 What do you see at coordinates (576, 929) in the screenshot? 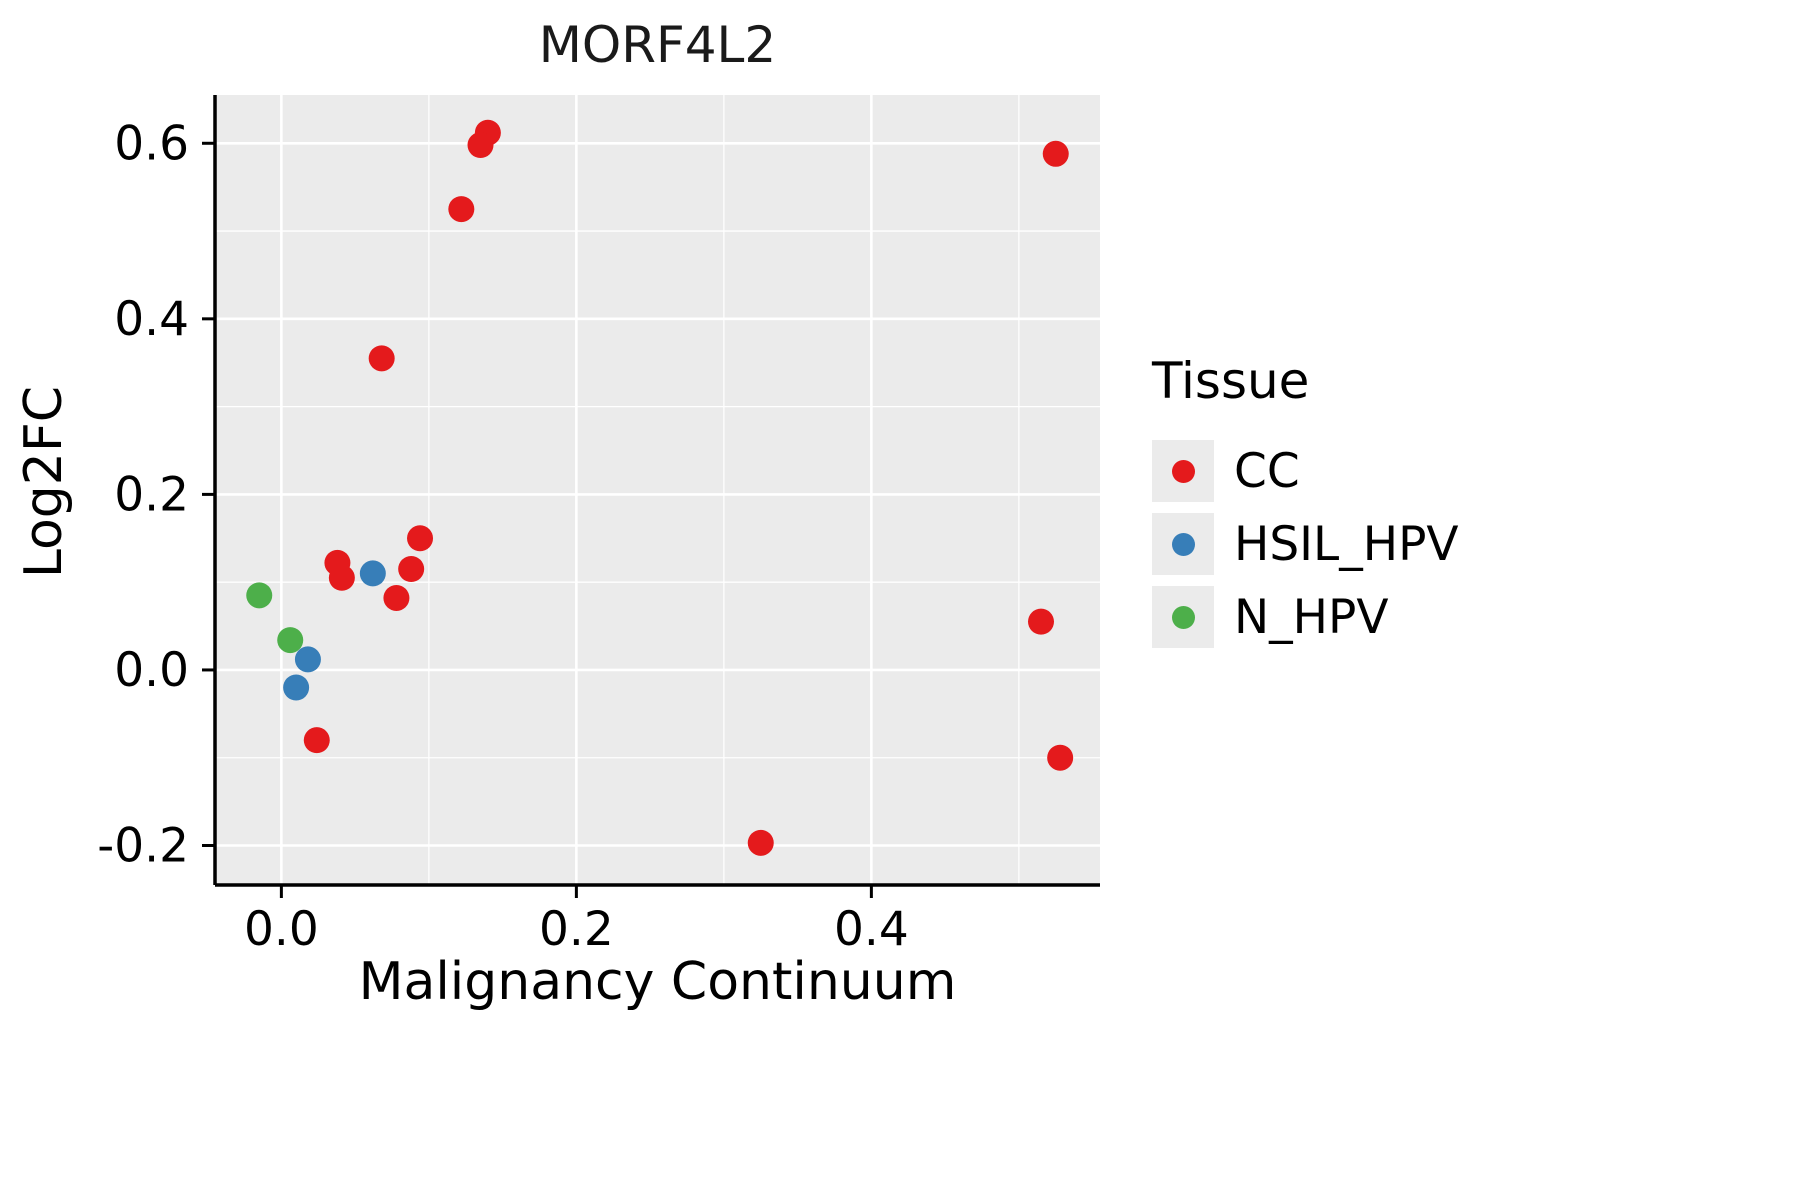
I see `x-tick-label: 0.2` at bounding box center [576, 929].